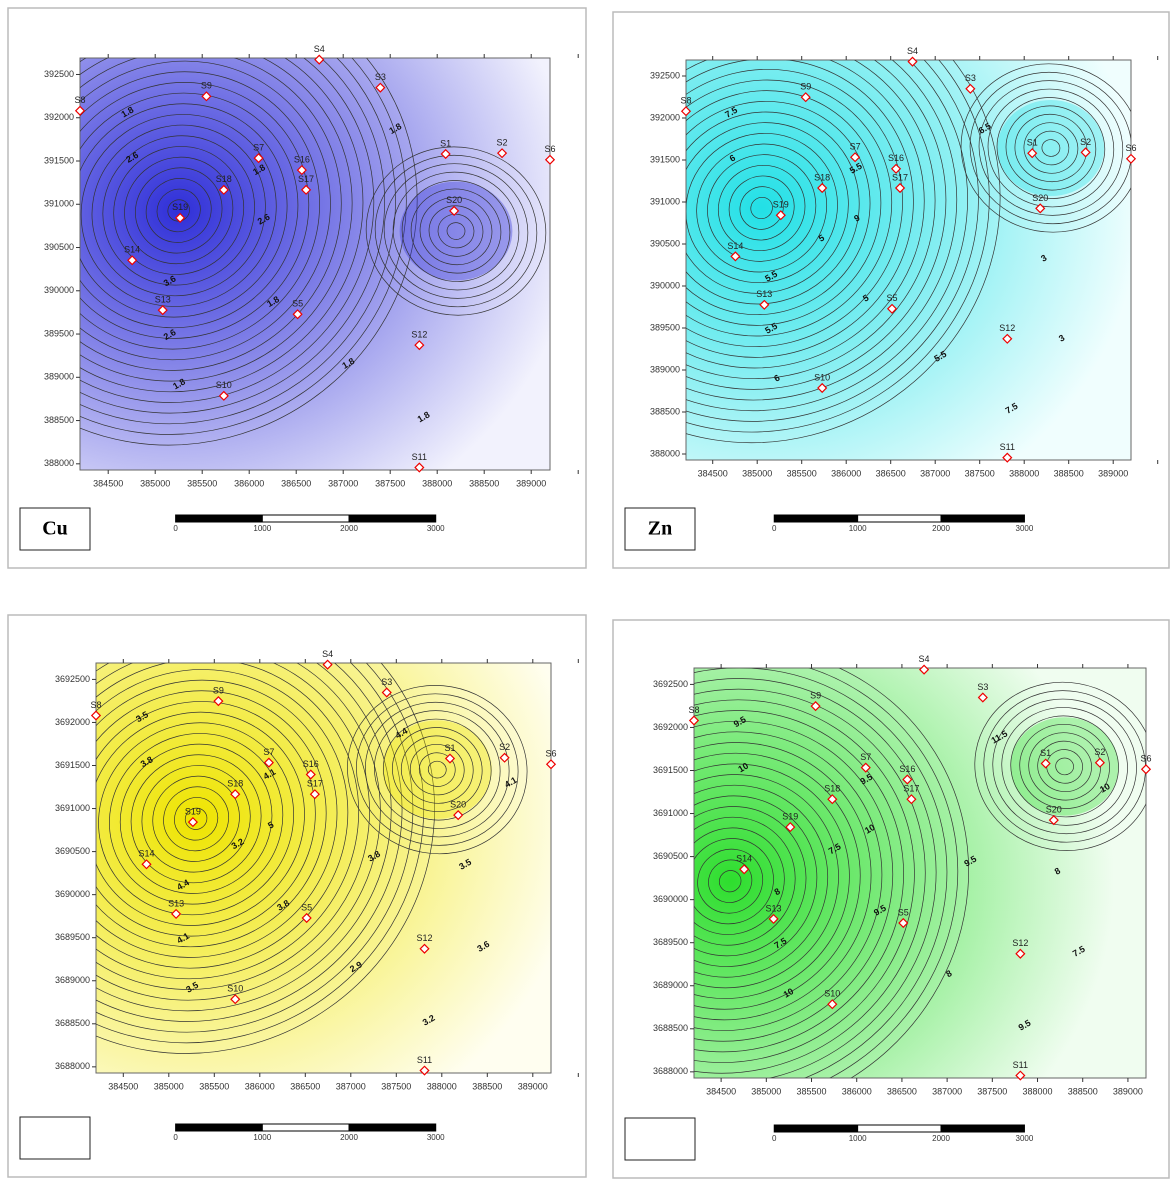 The width and height of the screenshot is (1171, 1180). Describe the element at coordinates (774, 908) in the screenshot. I see `station-label: S13` at that location.